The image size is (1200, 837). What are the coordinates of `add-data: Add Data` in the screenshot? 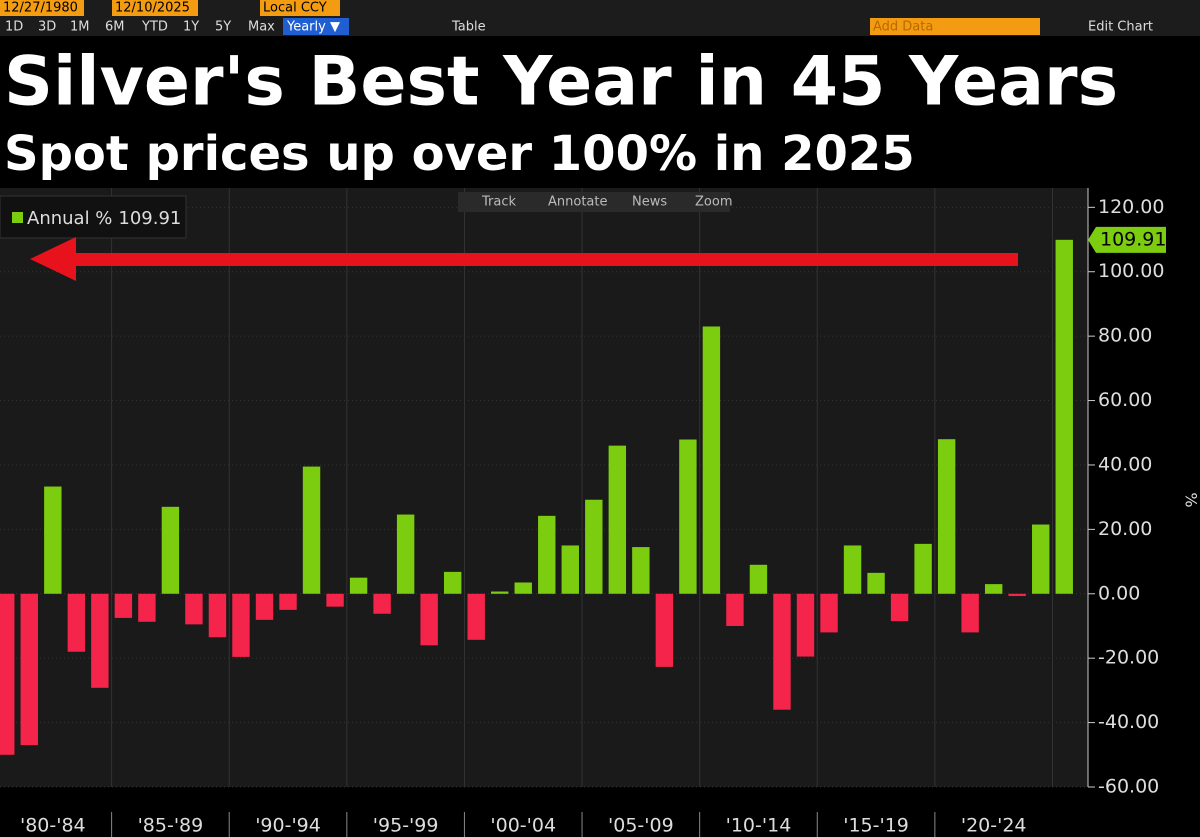 It's located at (903, 27).